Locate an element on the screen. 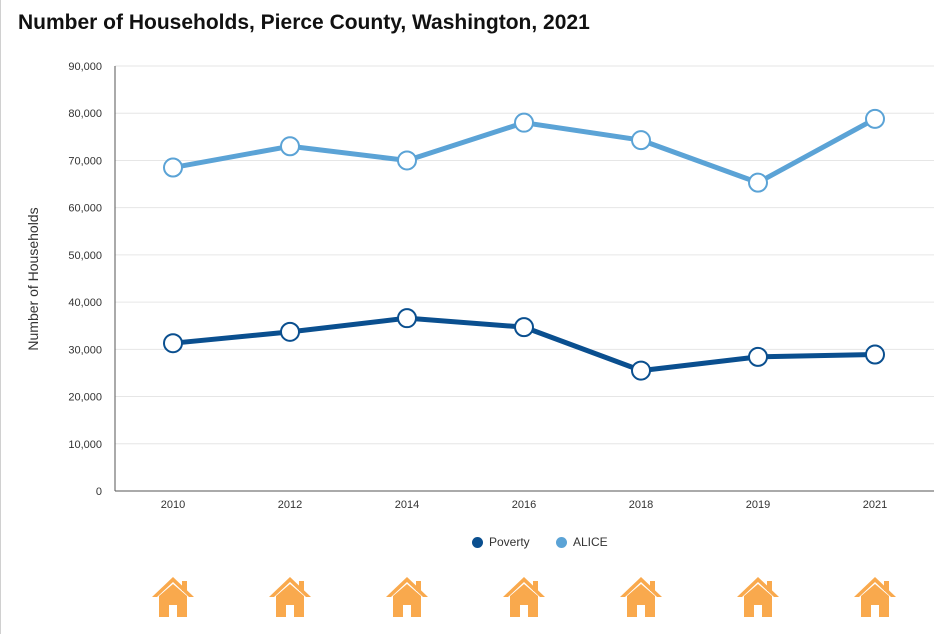 This screenshot has height=634, width=952. y-tick-label: 30,000 is located at coordinates (85, 350).